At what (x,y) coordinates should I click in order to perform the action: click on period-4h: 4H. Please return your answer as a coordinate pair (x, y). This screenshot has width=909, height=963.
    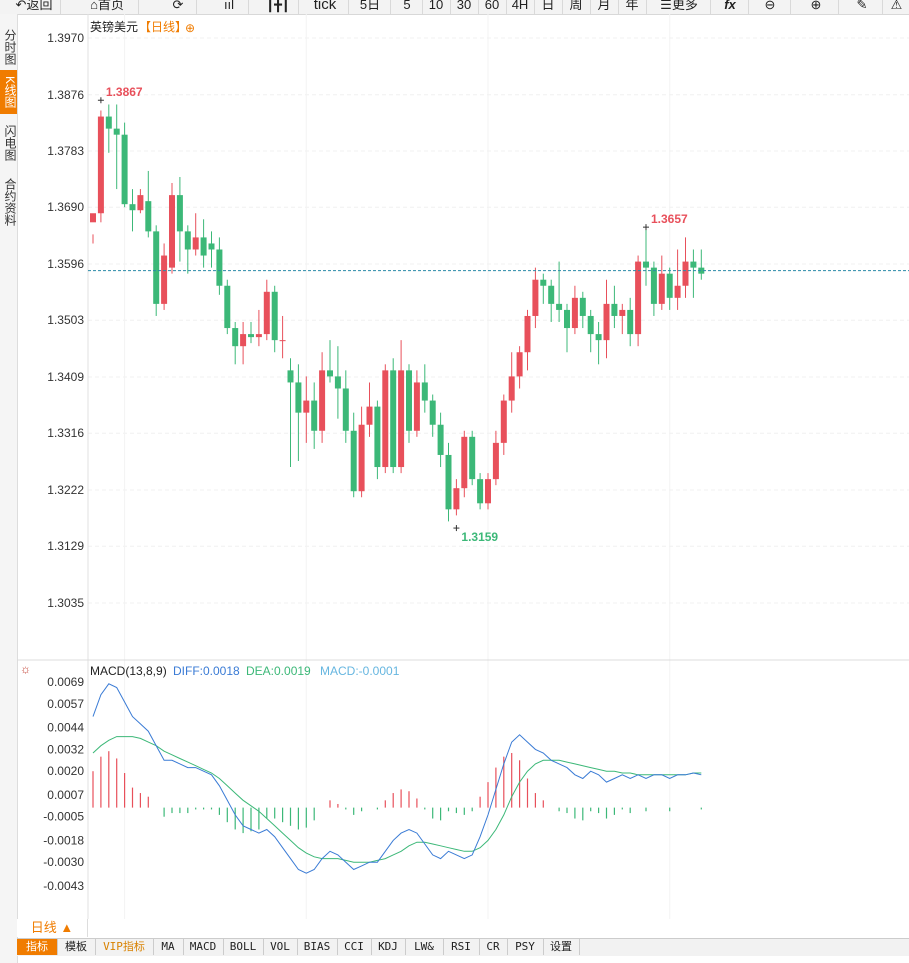
    Looking at the image, I should click on (520, 7).